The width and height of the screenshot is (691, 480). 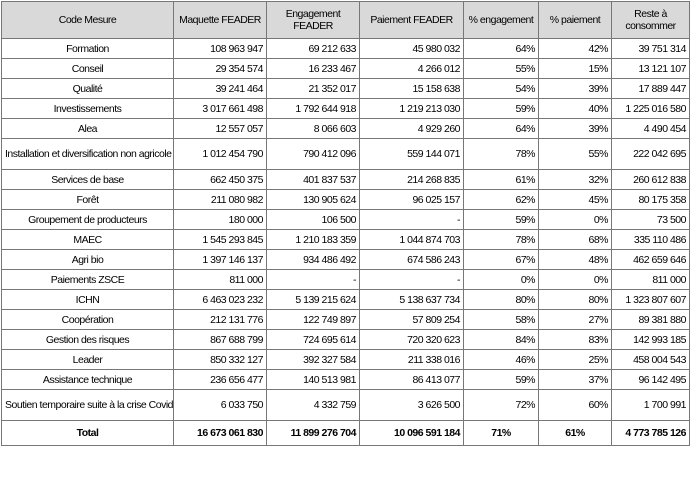 I want to click on cell-maquette: 3 017 661 498, so click(x=220, y=108).